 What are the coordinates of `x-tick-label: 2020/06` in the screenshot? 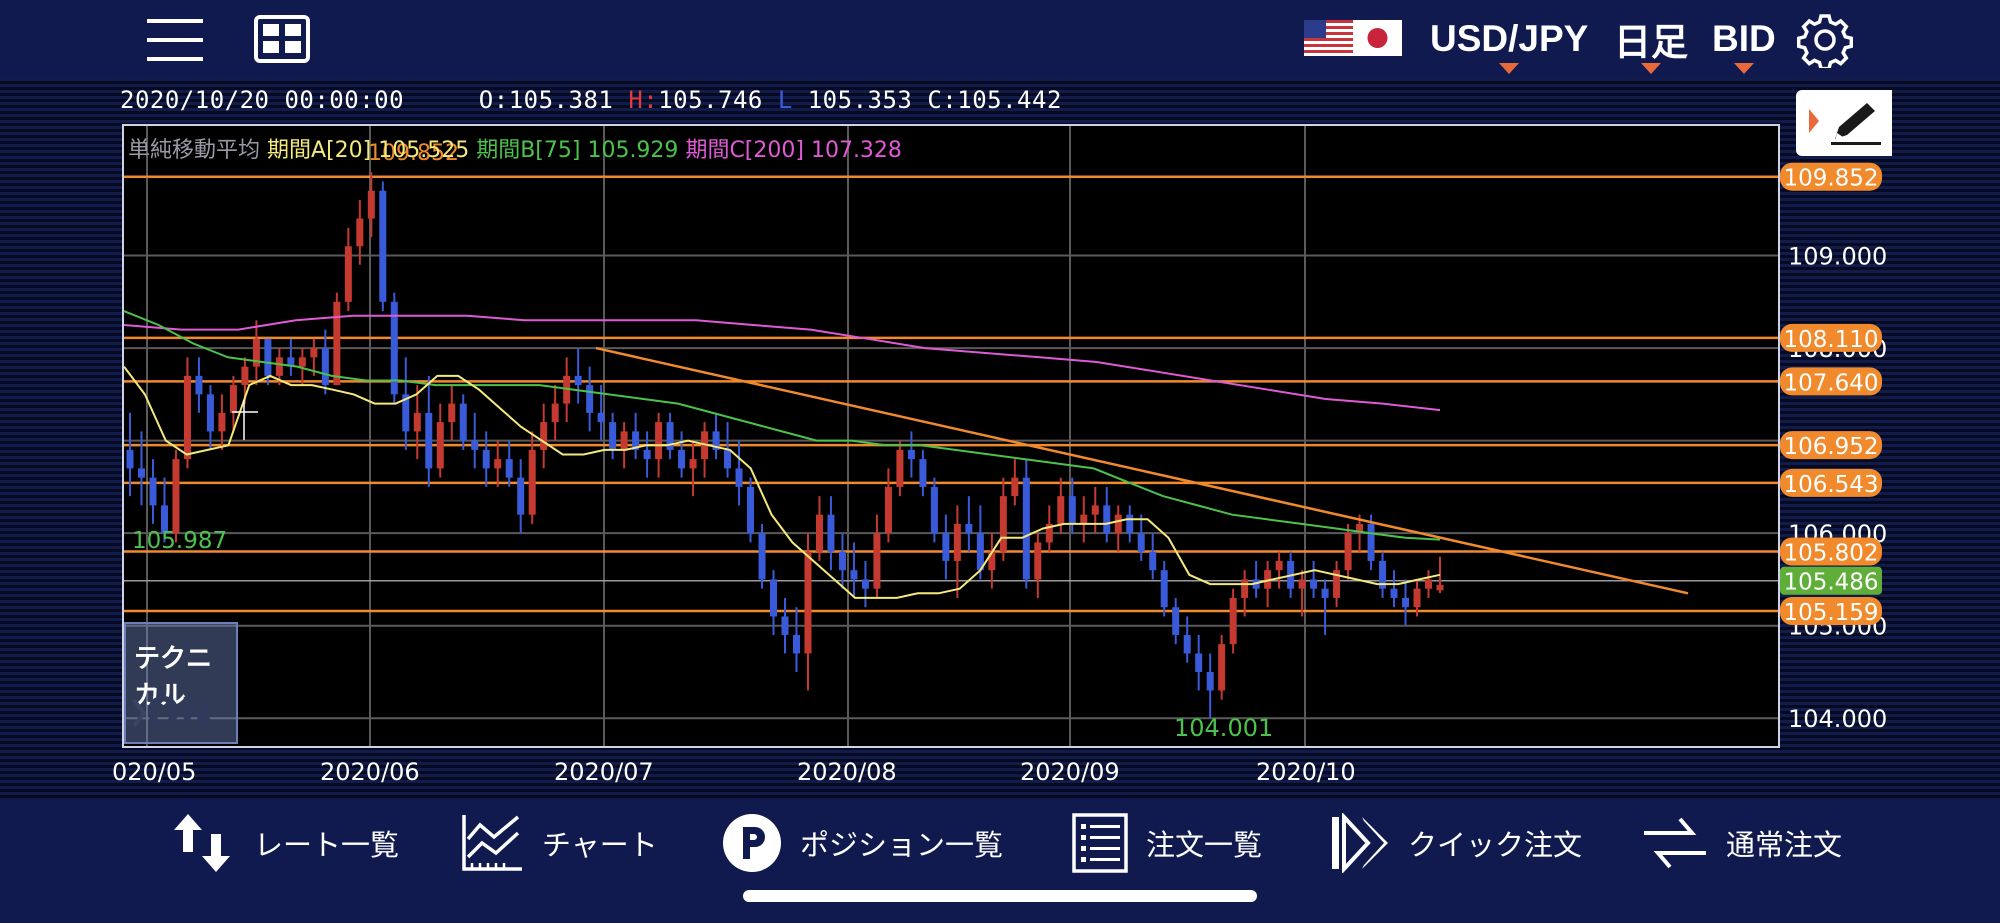 It's located at (370, 772).